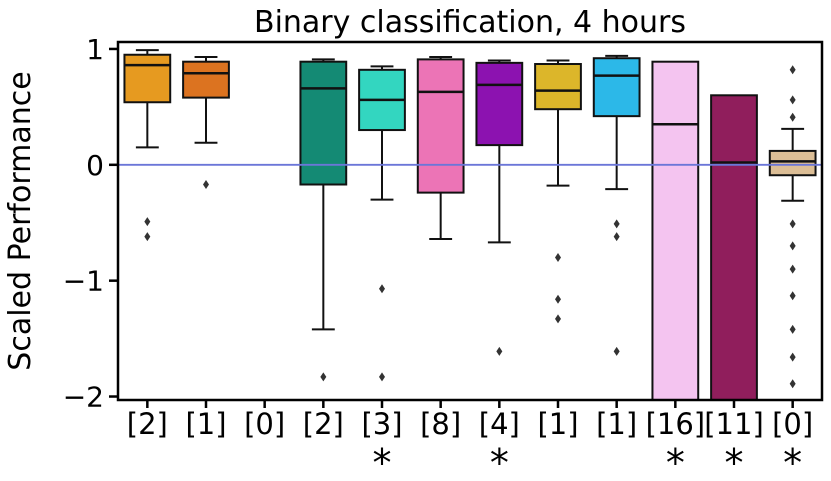 The width and height of the screenshot is (831, 481). Describe the element at coordinates (734, 424) in the screenshot. I see `x-tick-label: [11]` at that location.